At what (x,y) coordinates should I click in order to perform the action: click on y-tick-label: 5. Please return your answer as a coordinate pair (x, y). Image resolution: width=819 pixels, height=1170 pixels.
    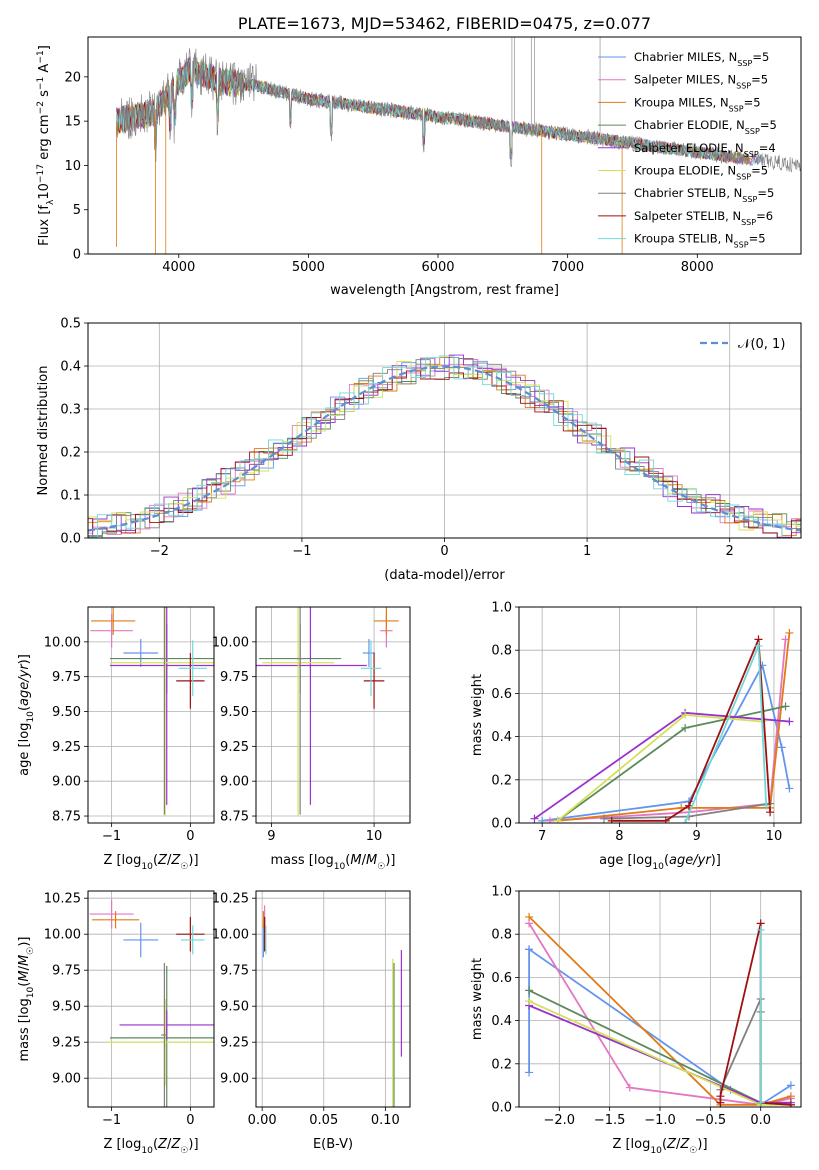
    Looking at the image, I should click on (77, 210).